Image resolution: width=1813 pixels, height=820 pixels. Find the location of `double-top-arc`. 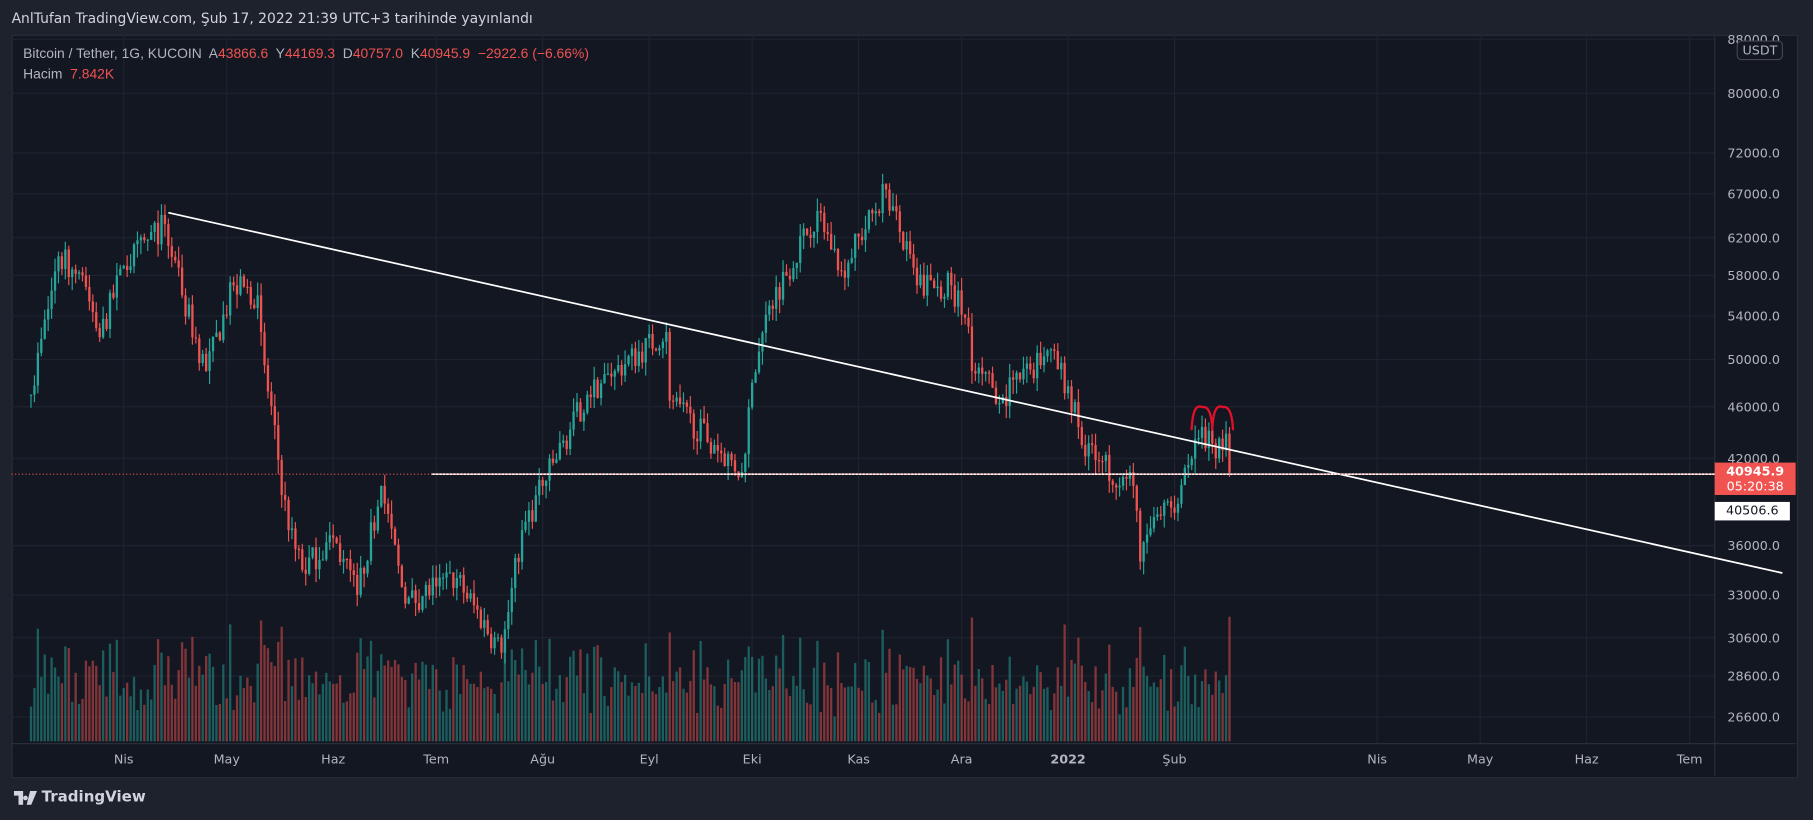

double-top-arc is located at coordinates (1223, 418).